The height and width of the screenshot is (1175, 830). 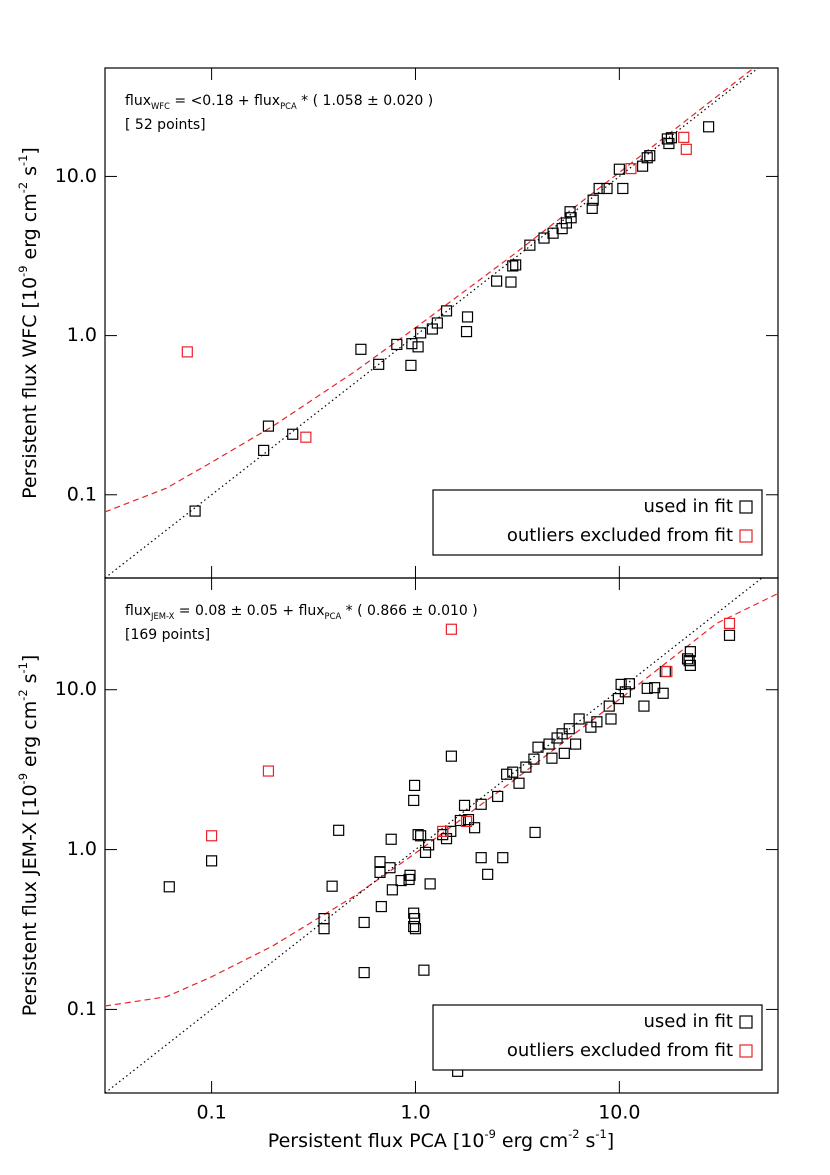 What do you see at coordinates (82, 494) in the screenshot?
I see `y-tick-label: 0.1` at bounding box center [82, 494].